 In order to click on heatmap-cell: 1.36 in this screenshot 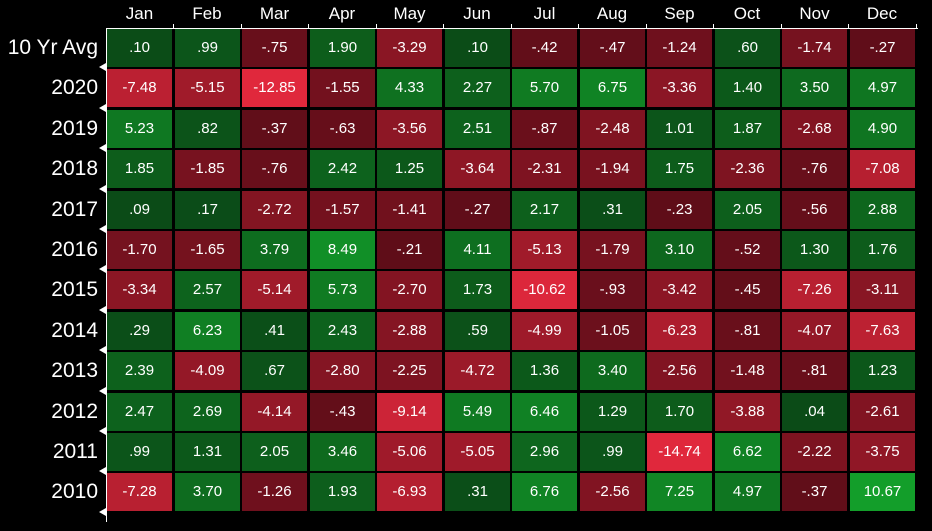, I will do `click(544, 371)`.